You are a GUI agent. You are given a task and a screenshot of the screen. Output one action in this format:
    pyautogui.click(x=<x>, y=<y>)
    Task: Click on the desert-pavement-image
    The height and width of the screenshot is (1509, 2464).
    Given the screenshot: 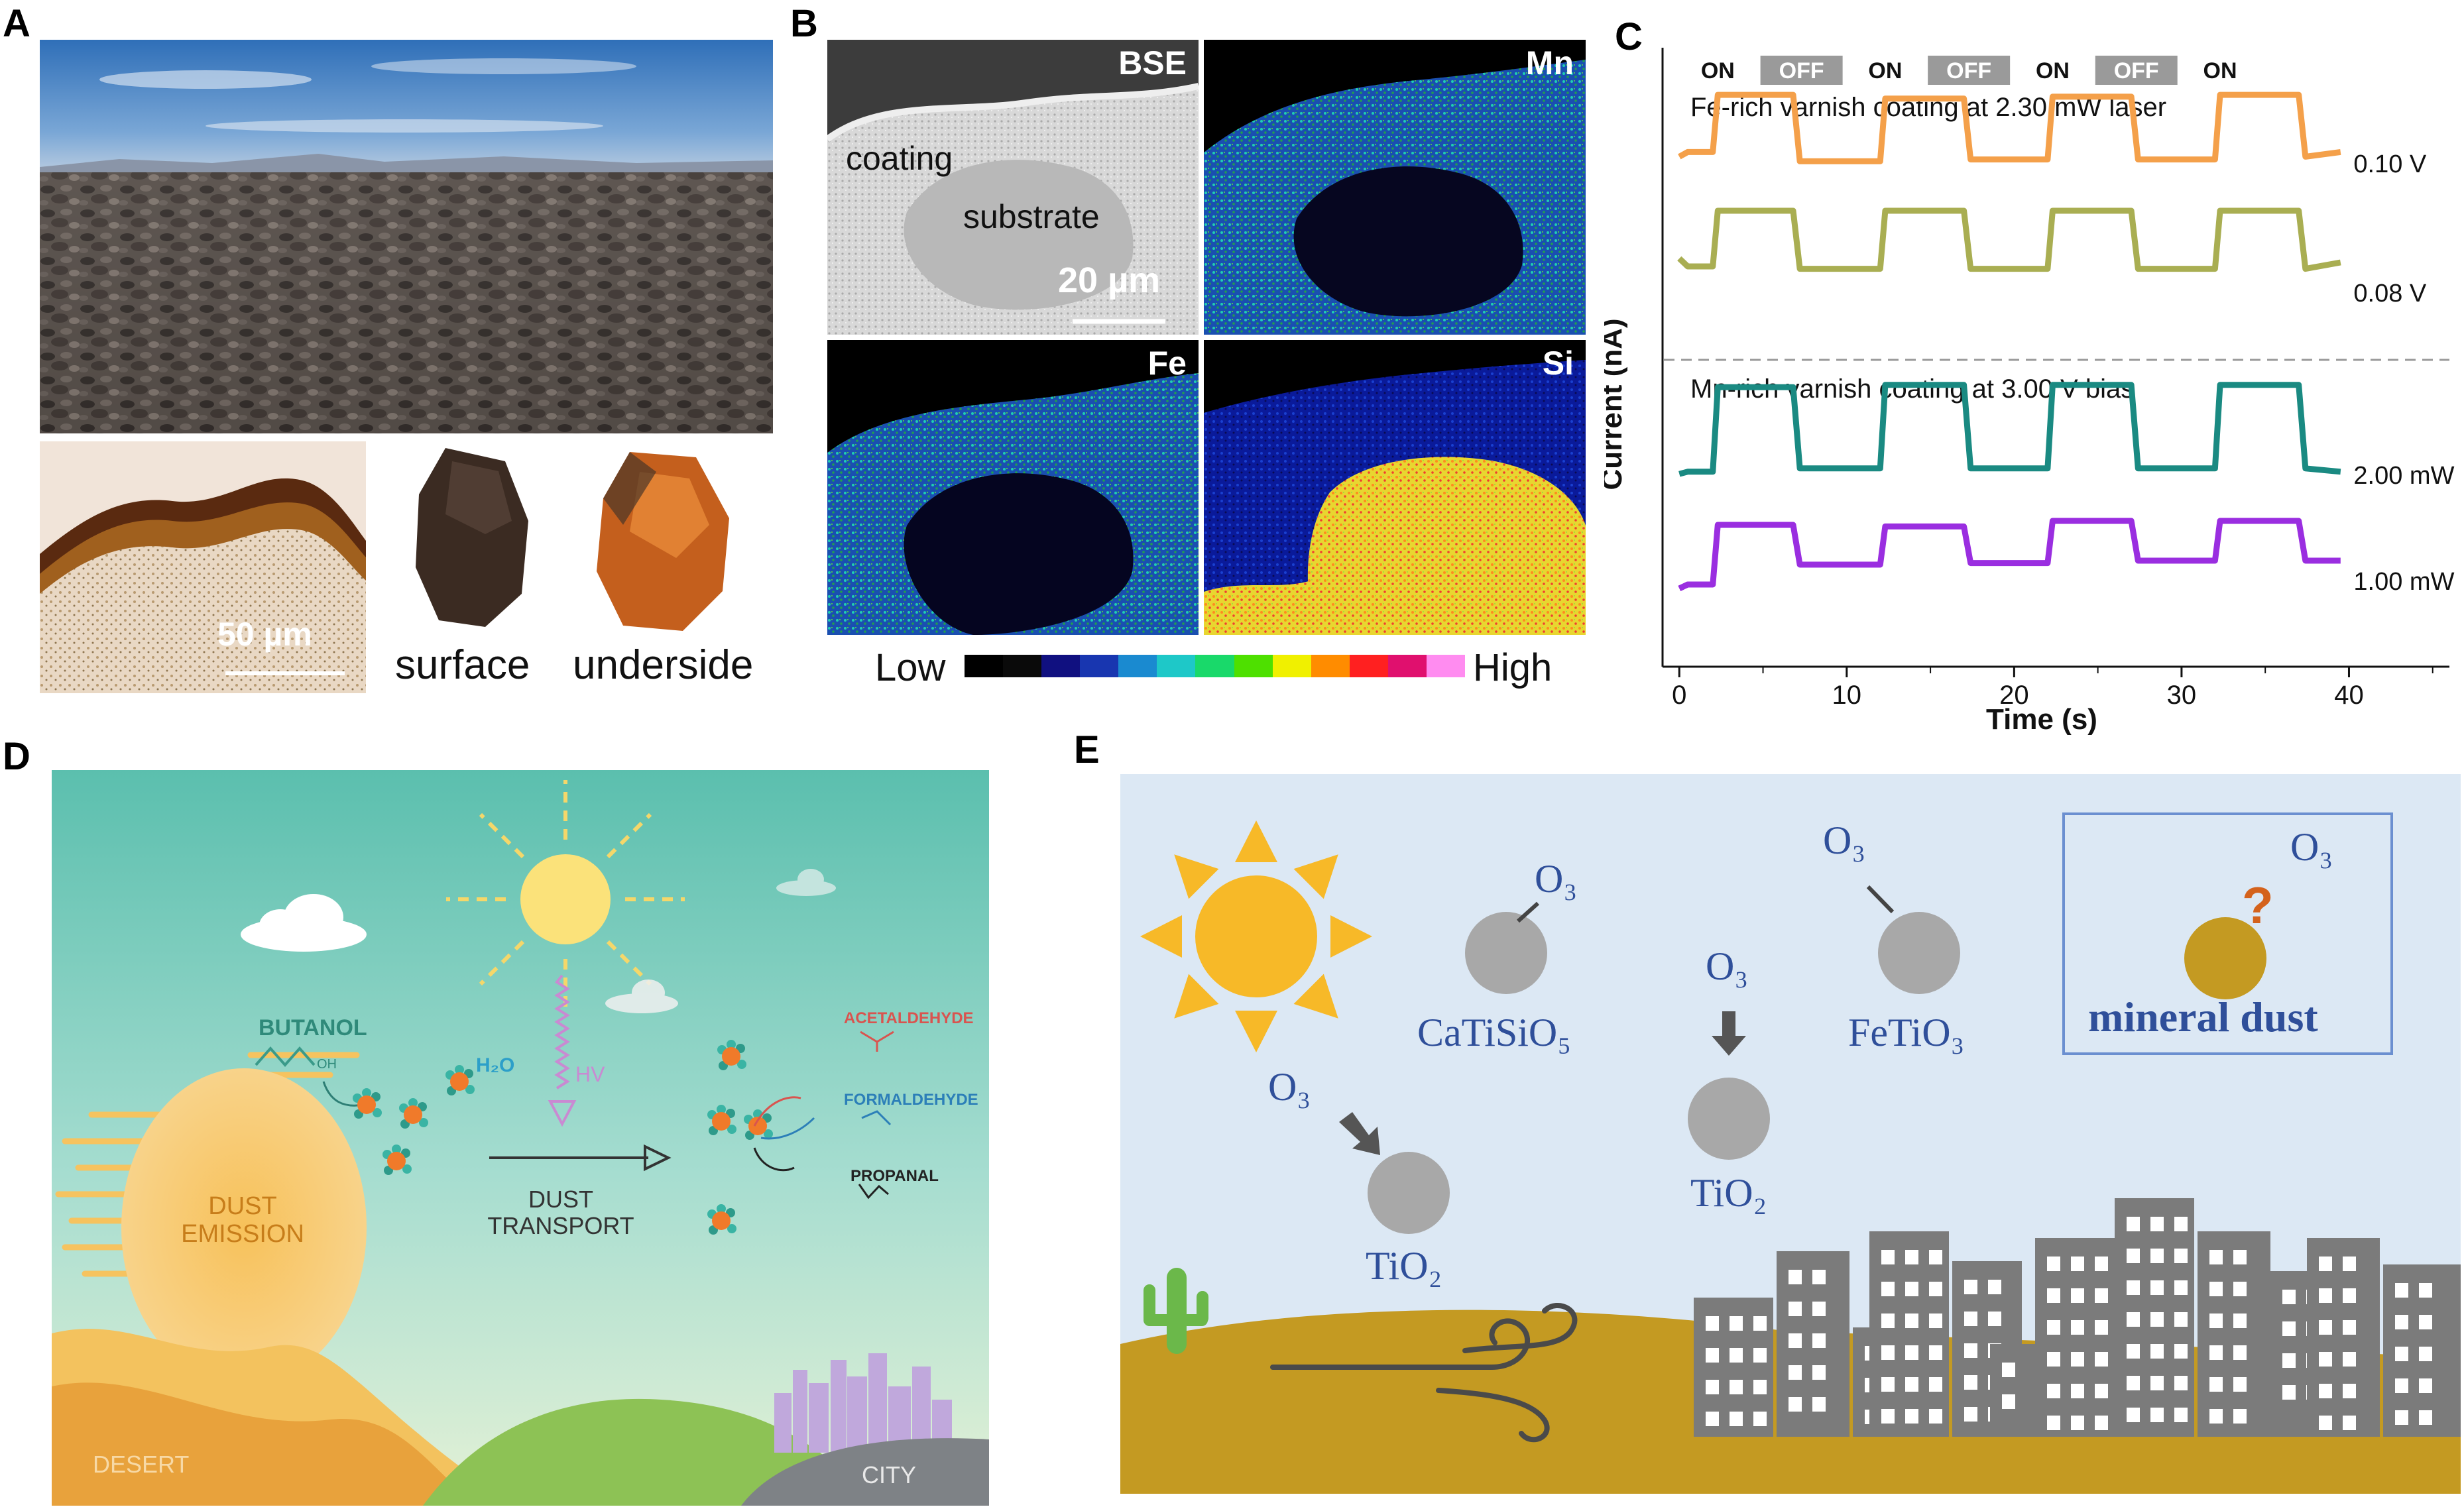 What is the action you would take?
    pyautogui.click(x=406, y=236)
    